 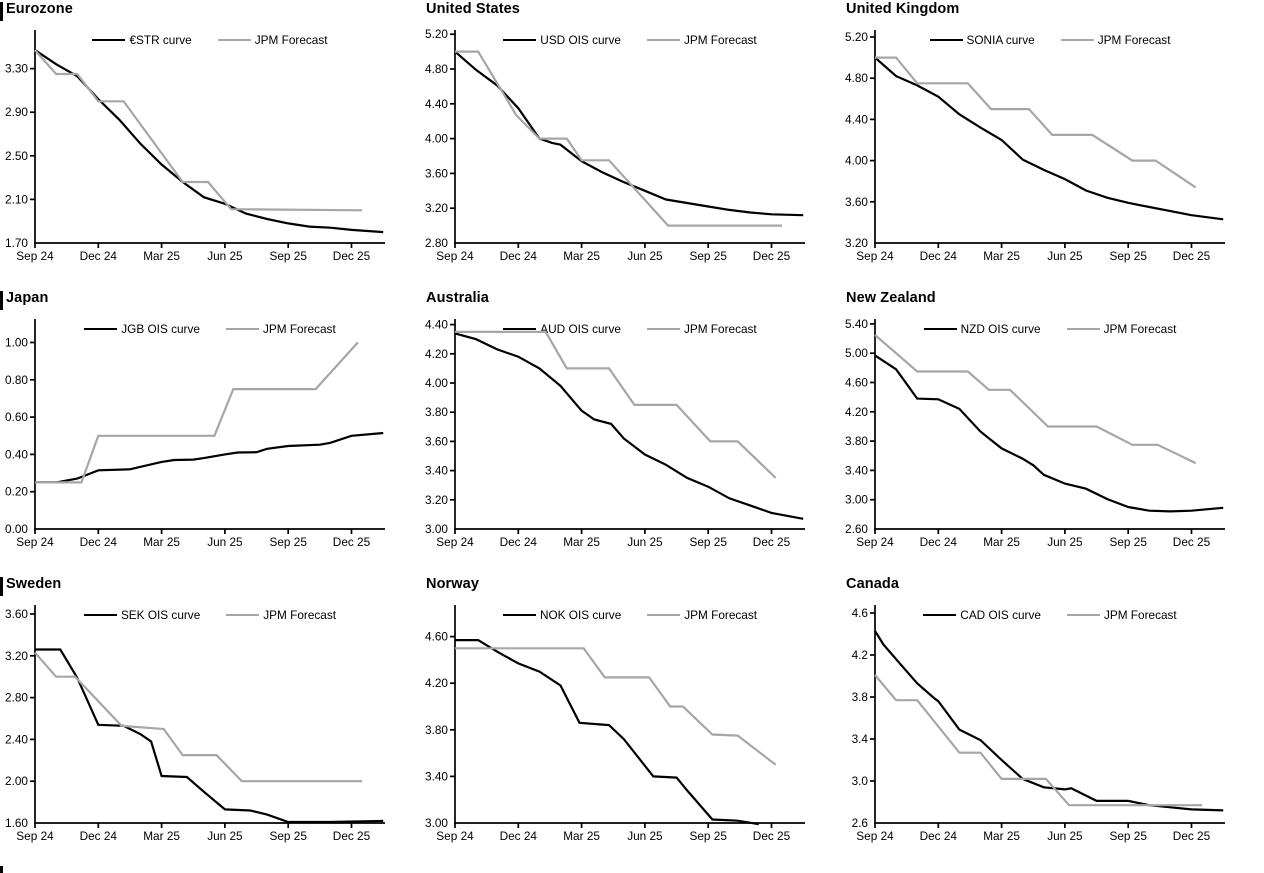 What do you see at coordinates (891, 298) in the screenshot?
I see `chart-title: New Zealand` at bounding box center [891, 298].